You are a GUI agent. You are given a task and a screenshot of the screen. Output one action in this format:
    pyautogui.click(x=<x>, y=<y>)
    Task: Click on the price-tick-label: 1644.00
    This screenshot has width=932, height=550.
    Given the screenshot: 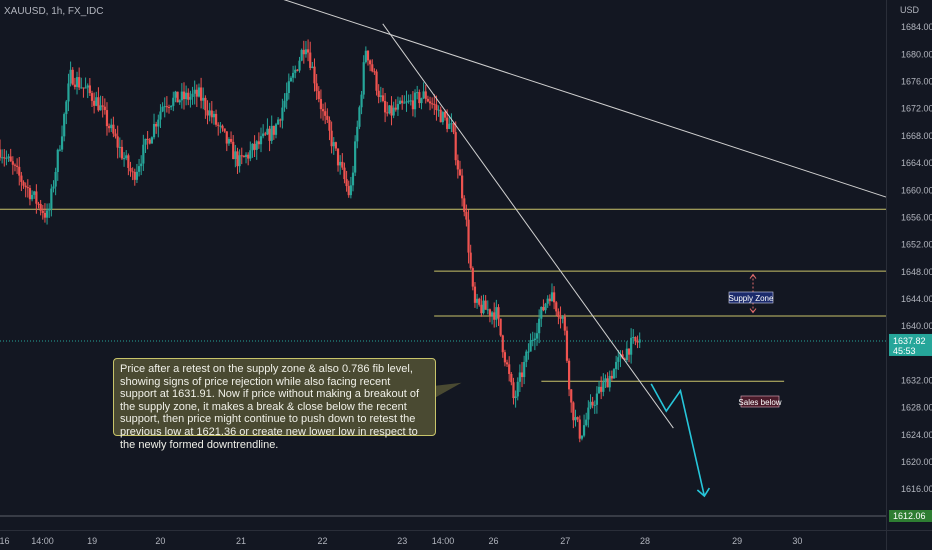 What is the action you would take?
    pyautogui.click(x=916, y=299)
    